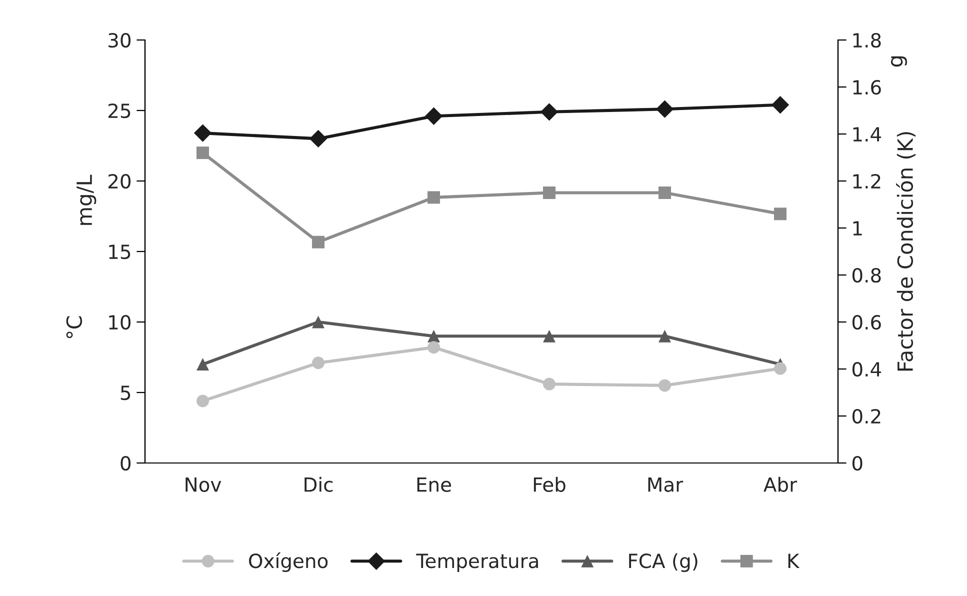 Image resolution: width=967 pixels, height=596 pixels. Describe the element at coordinates (857, 463) in the screenshot. I see `y2-tick-label: 0` at that location.